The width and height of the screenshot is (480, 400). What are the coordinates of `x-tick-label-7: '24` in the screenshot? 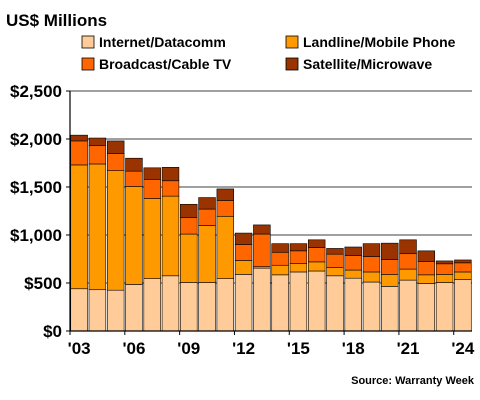 It's located at (462, 348).